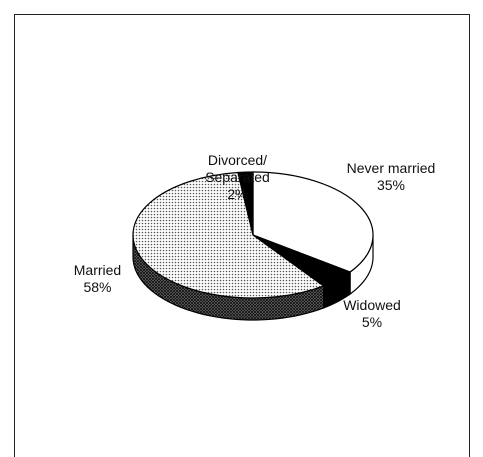 The height and width of the screenshot is (457, 483). Describe the element at coordinates (391, 168) in the screenshot. I see `category-label: Never married` at that location.